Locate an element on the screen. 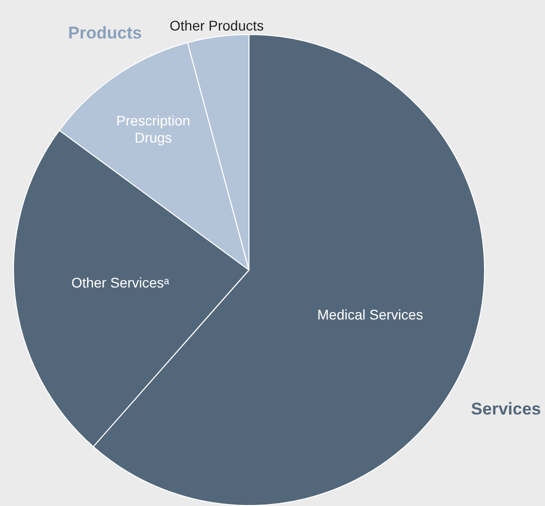 The width and height of the screenshot is (545, 506). slice-label: Prescription Drugs is located at coordinates (153, 129).